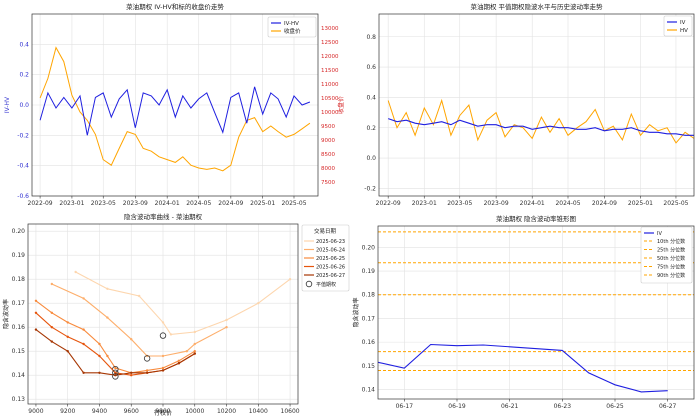  Describe the element at coordinates (510, 406) in the screenshot. I see `x-tick-label: 06-21` at that location.